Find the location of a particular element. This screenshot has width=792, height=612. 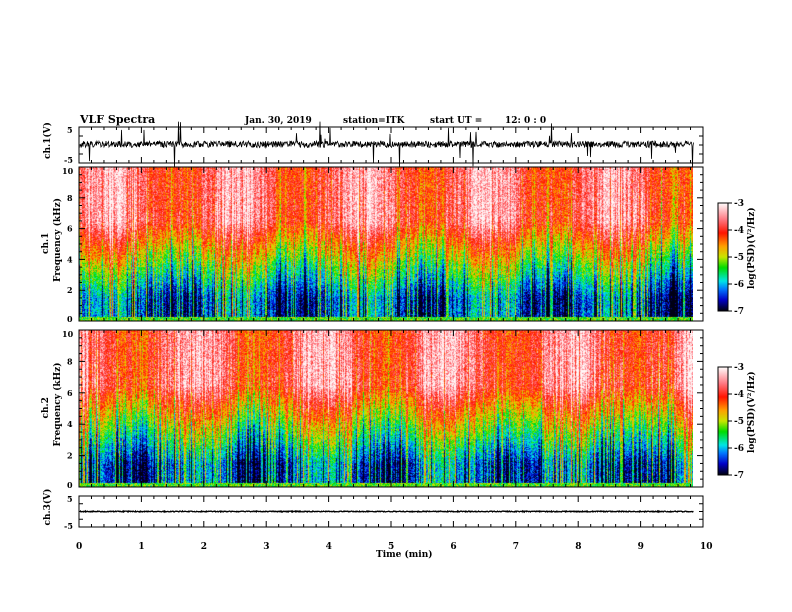

x-tick-label: 8 is located at coordinates (578, 547).